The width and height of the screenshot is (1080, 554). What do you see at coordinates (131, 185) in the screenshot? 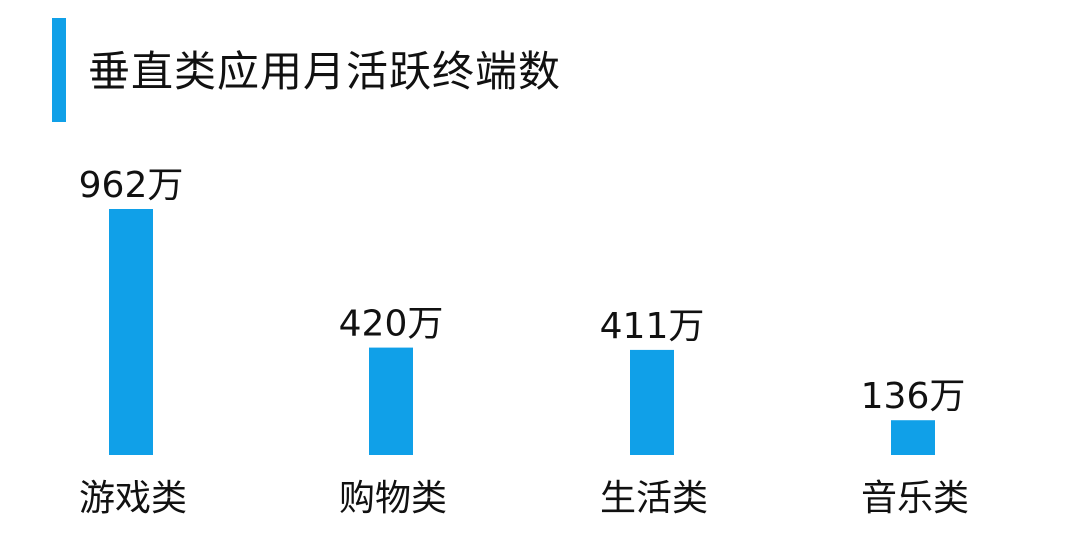
I see `data-label: 962万` at bounding box center [131, 185].